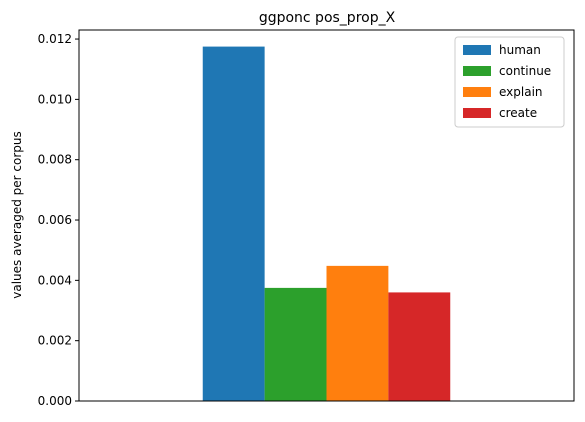  Describe the element at coordinates (233, 224) in the screenshot. I see `bar-human` at that location.